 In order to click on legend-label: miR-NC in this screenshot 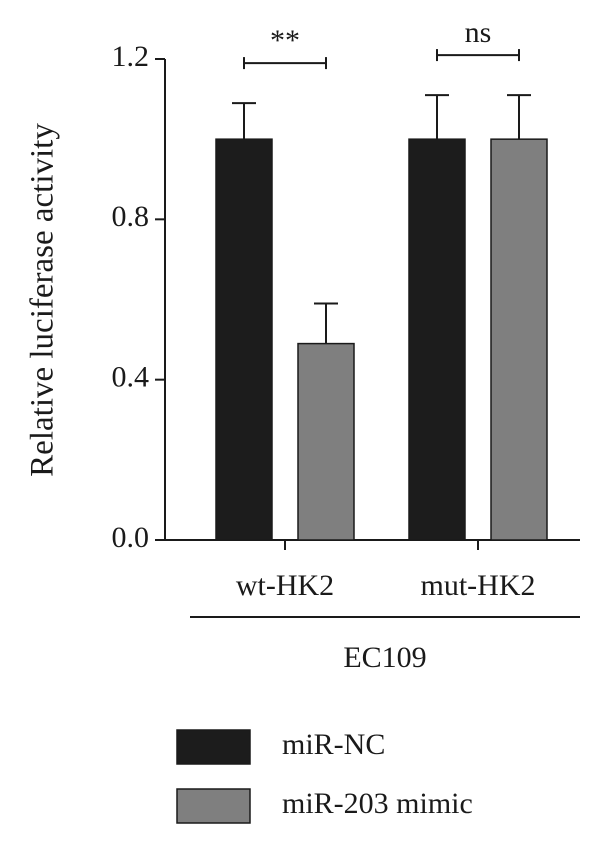, I will do `click(333, 744)`.